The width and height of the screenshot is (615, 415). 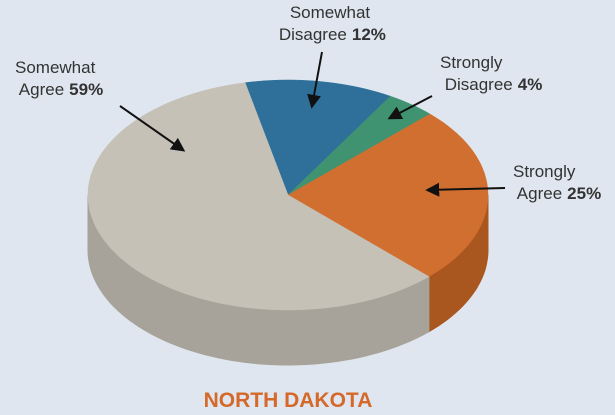 I want to click on slice-label: Somewhat Disagree, so click(x=322, y=23).